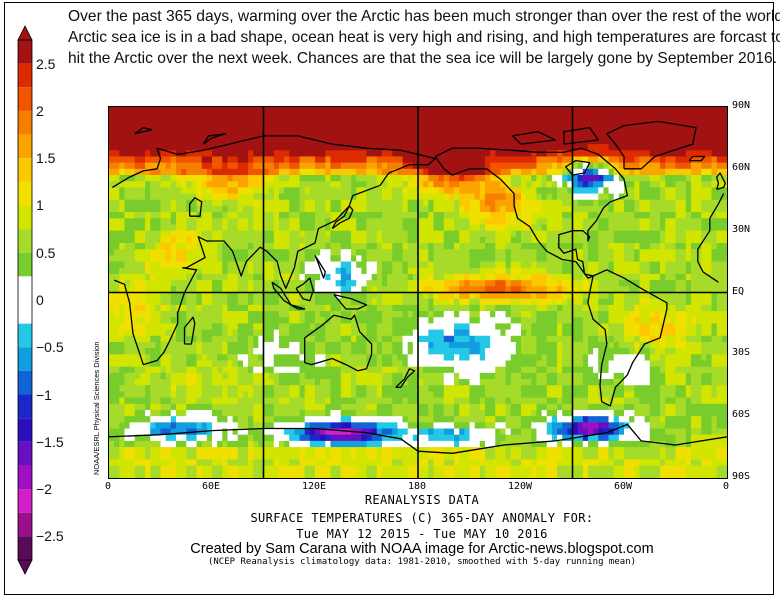 The width and height of the screenshot is (780, 600). What do you see at coordinates (50, 441) in the screenshot?
I see `colorbar-tick-label: −1.5` at bounding box center [50, 441].